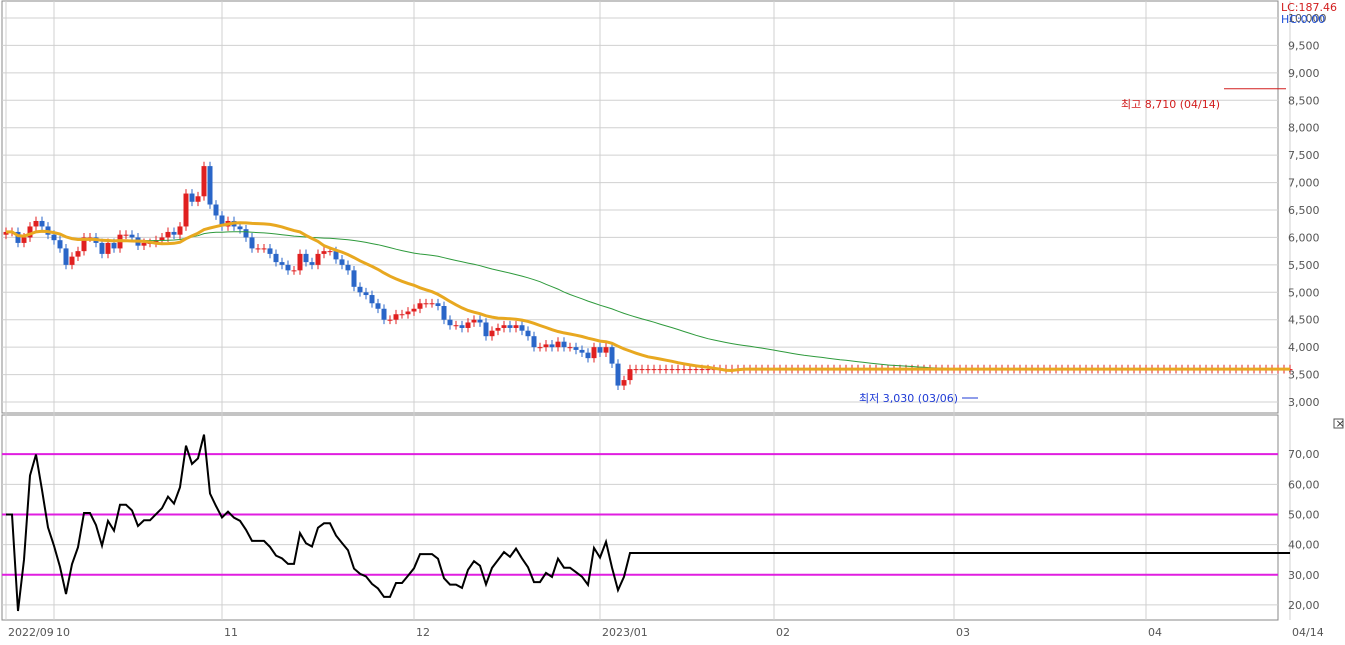 This screenshot has height=645, width=1345. I want to click on hc-label: HC:0.00, so click(1303, 19).